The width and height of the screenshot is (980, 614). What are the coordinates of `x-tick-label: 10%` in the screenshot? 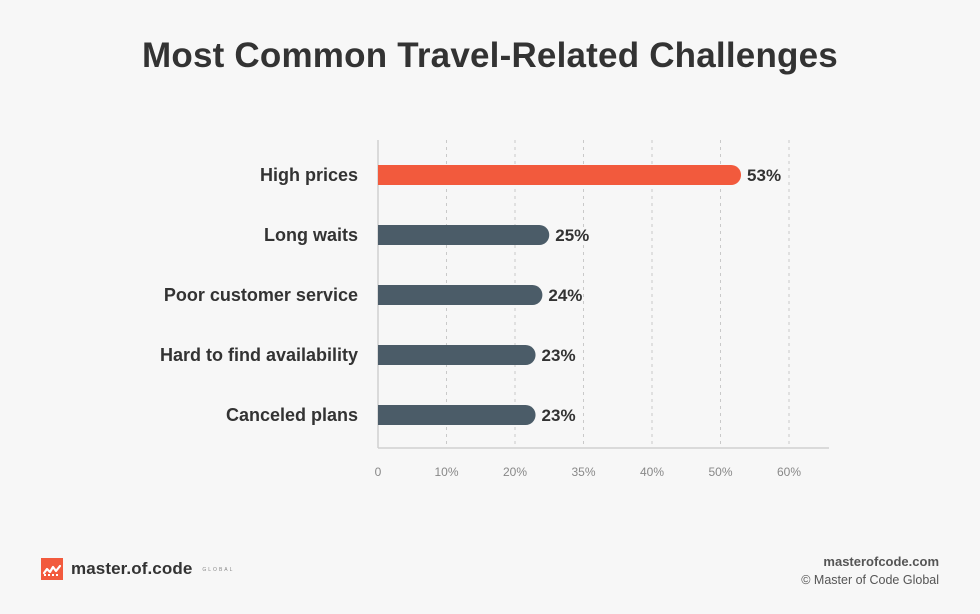 It's located at (446, 472).